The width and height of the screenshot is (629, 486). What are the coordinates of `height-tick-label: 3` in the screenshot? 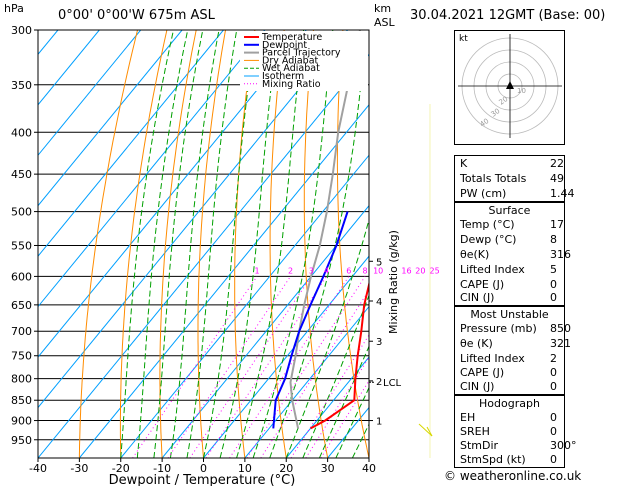 It's located at (379, 342).